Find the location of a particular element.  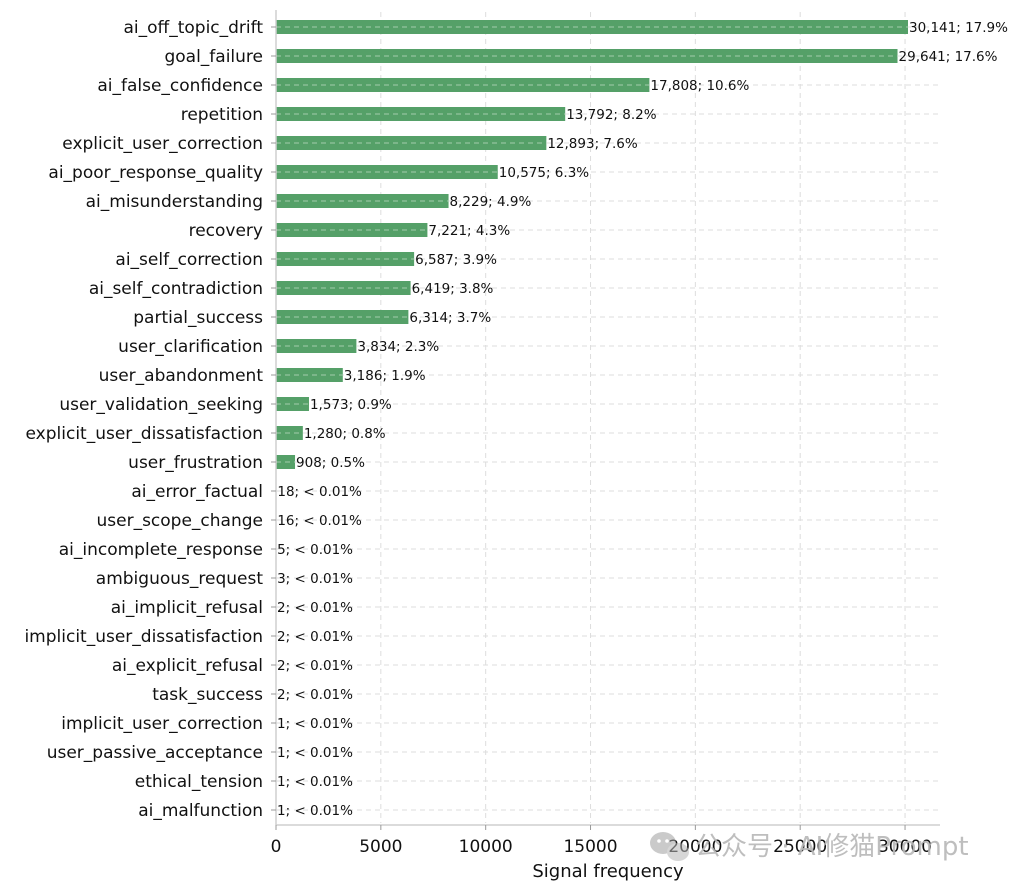

category-label: ai_self_contradiction is located at coordinates (176, 289).